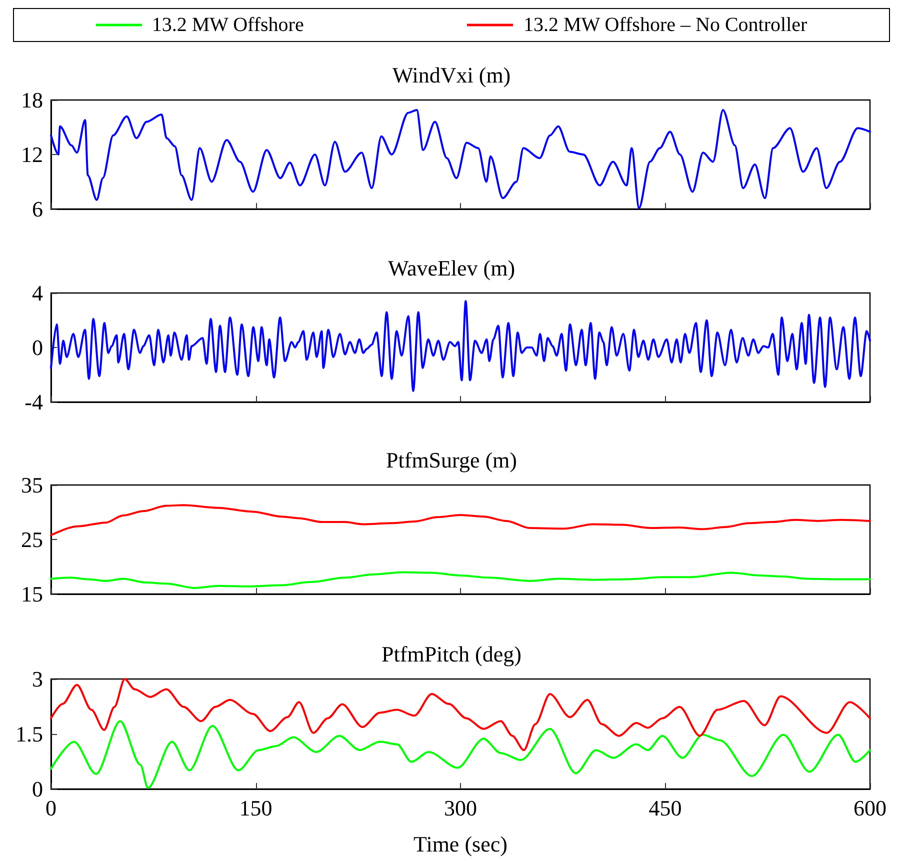  I want to click on y-tick-label: 35, so click(32, 485).